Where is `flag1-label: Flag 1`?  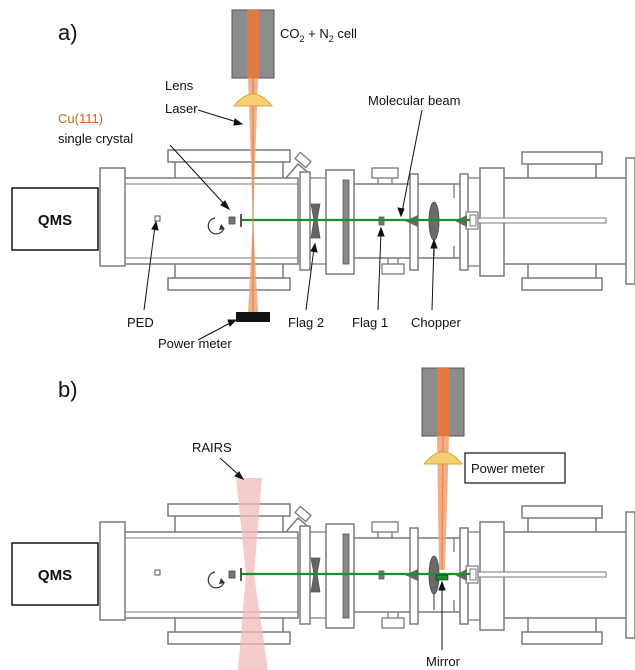
flag1-label: Flag 1 is located at coordinates (370, 322).